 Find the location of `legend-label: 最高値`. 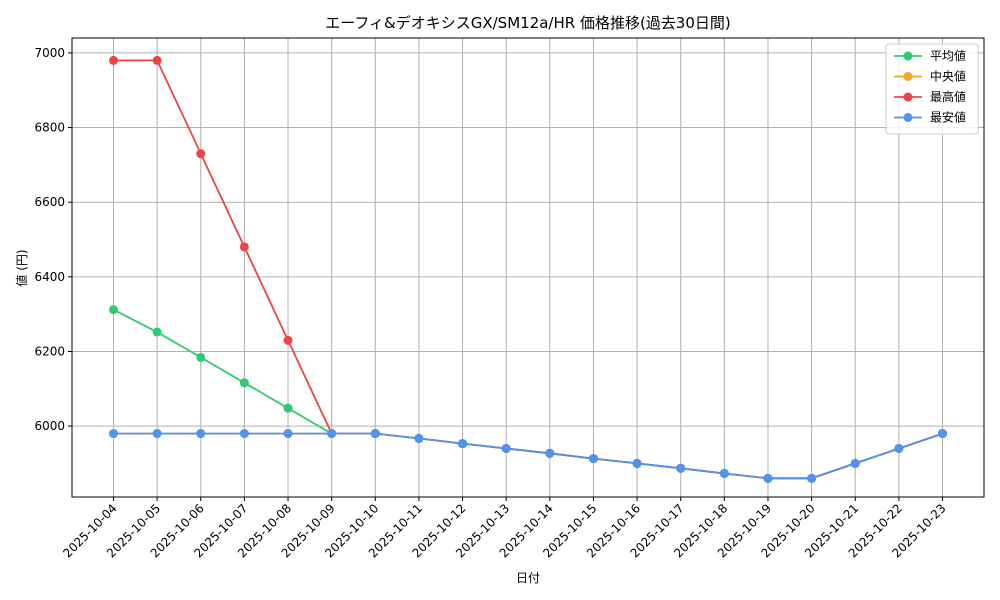

legend-label: 最高値 is located at coordinates (948, 96).